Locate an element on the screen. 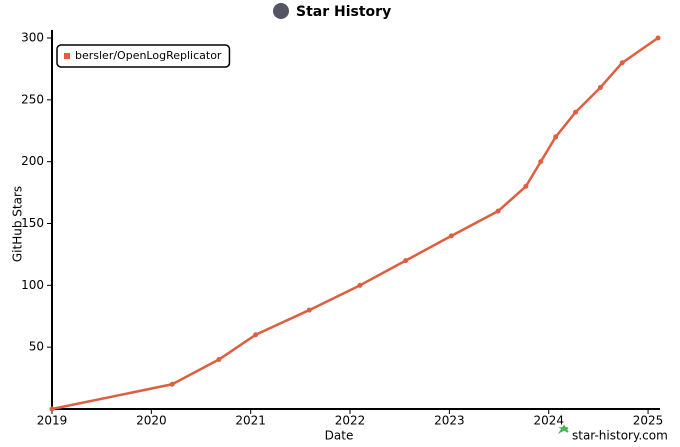 The width and height of the screenshot is (680, 447). y-tick-label: 100 is located at coordinates (32, 285).